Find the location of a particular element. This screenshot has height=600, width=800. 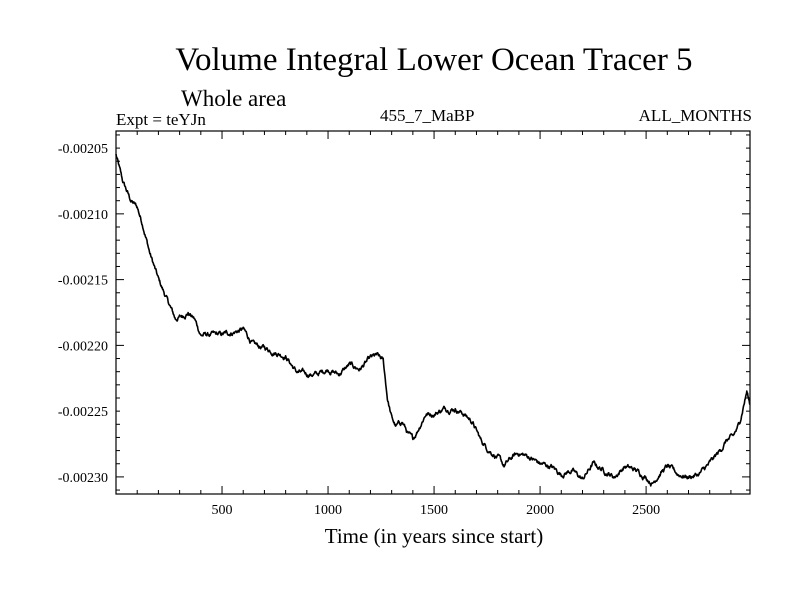

y-tick-label: -0.00205 is located at coordinates (83, 149).